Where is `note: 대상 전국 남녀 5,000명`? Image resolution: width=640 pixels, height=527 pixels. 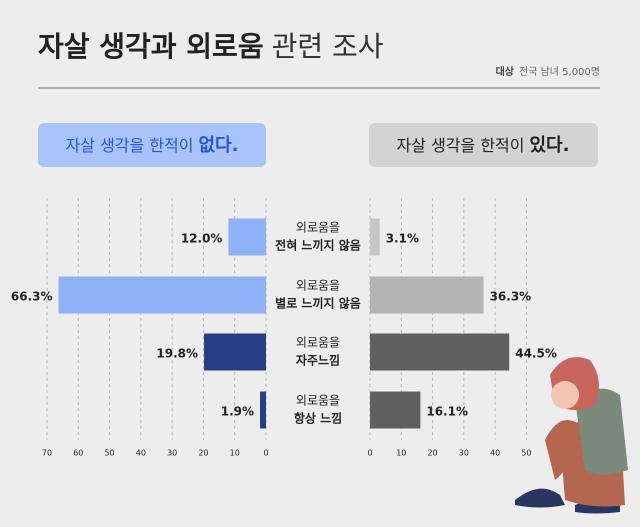 note: 대상 전국 남녀 5,000명 is located at coordinates (548, 71).